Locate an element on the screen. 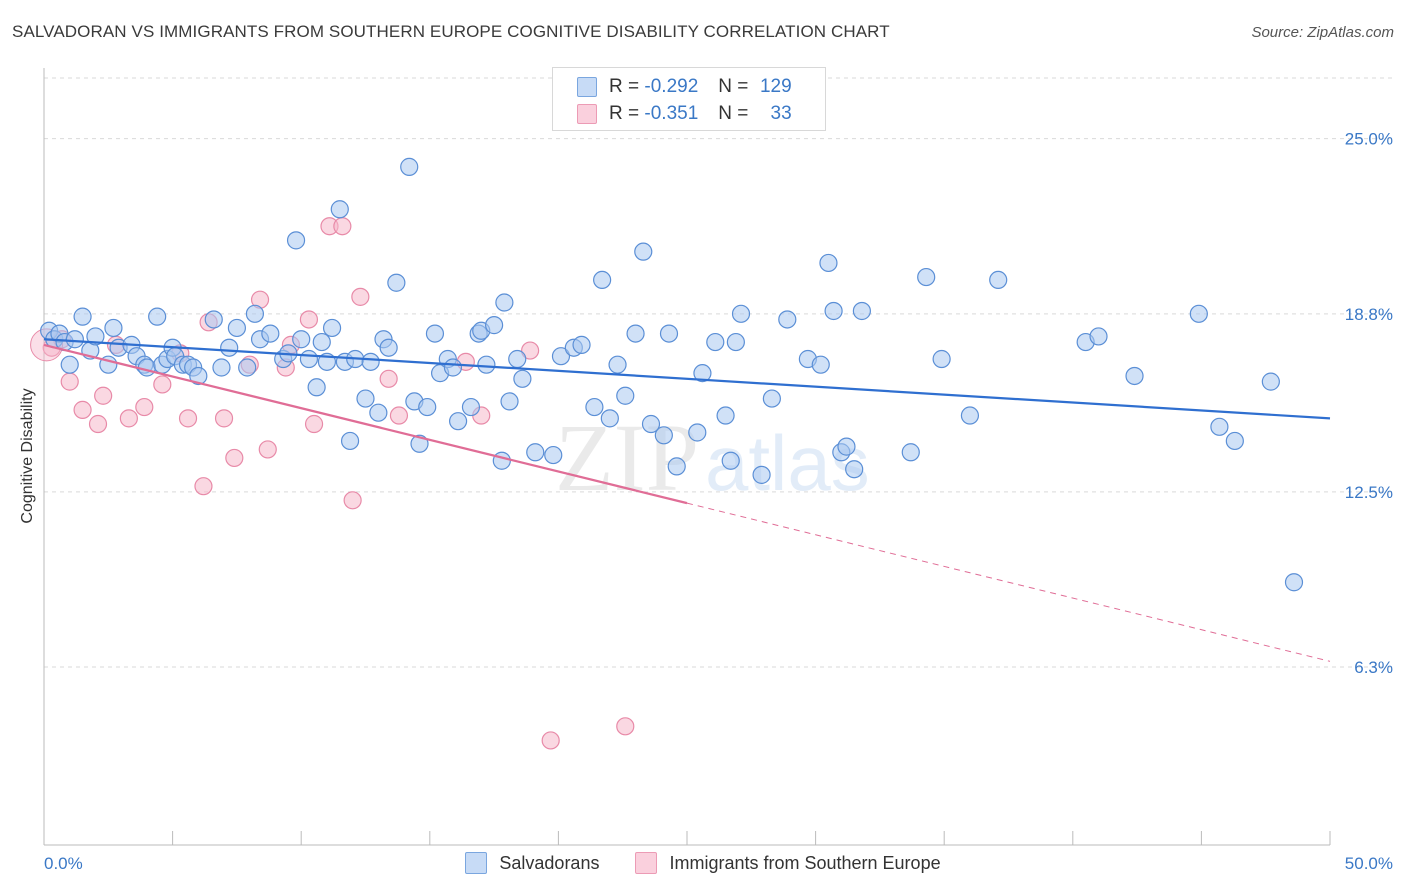 The width and height of the screenshot is (1406, 892). y-tick-label: 25.0% is located at coordinates (1369, 139).